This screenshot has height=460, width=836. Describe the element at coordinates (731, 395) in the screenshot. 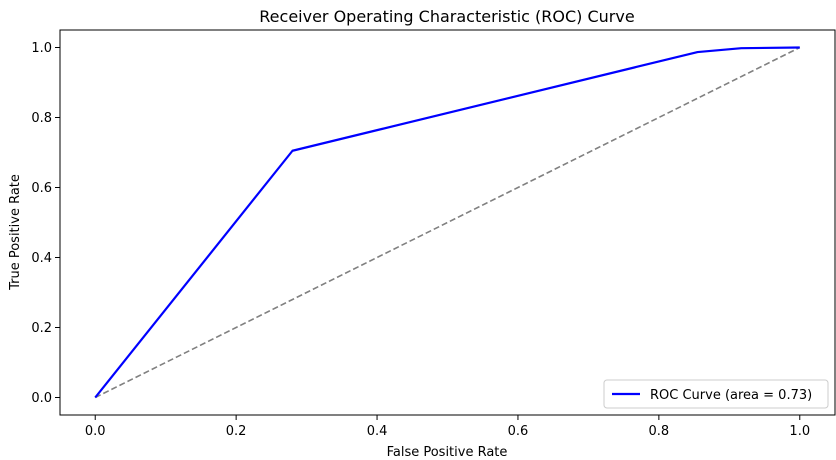

I see `legend-label-roc: ROC Curve (area = 0.73)` at that location.